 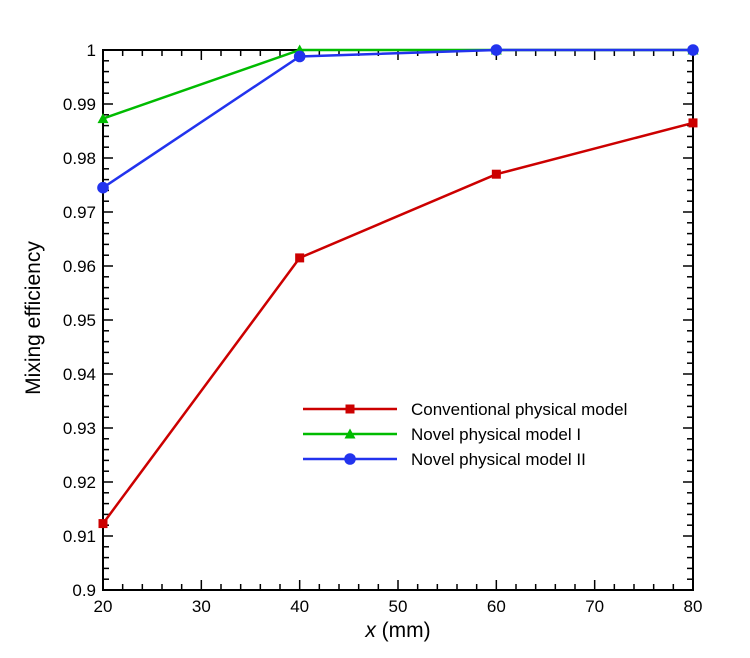 What do you see at coordinates (403, 630) in the screenshot?
I see `x-axis-unit: (mm)` at bounding box center [403, 630].